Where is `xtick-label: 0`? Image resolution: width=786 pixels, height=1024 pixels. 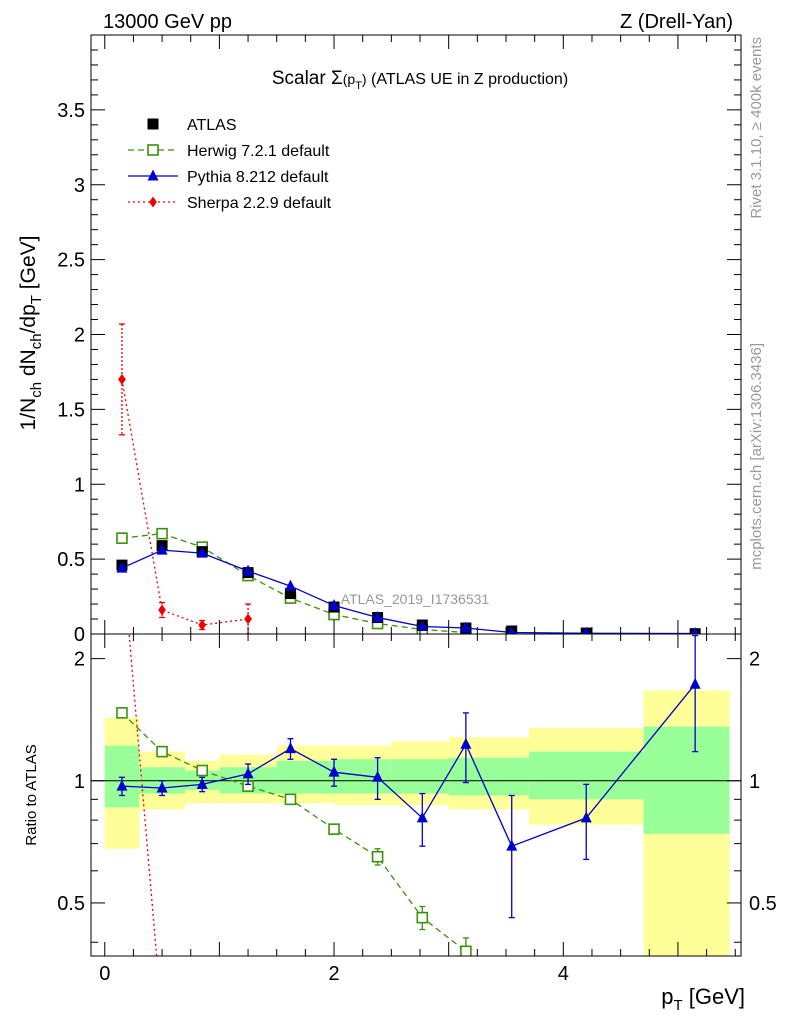
xtick-label: 0 is located at coordinates (104, 974).